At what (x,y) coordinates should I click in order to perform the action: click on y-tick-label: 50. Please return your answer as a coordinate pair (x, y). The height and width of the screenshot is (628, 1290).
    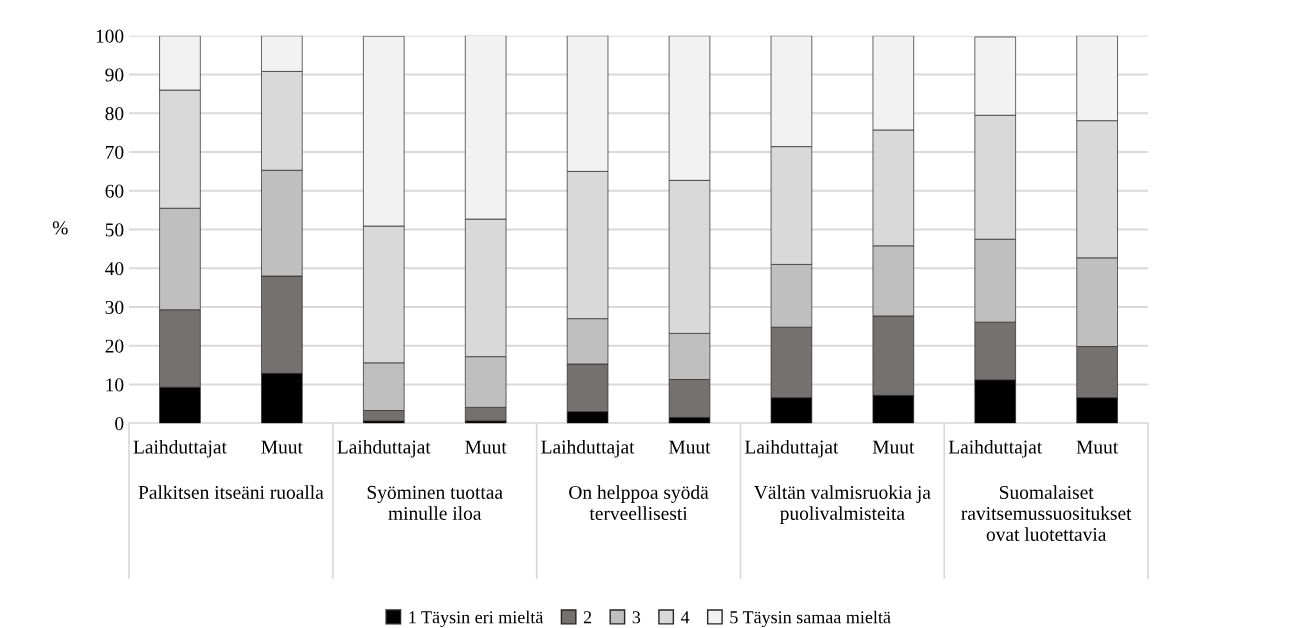
    Looking at the image, I should click on (114, 230).